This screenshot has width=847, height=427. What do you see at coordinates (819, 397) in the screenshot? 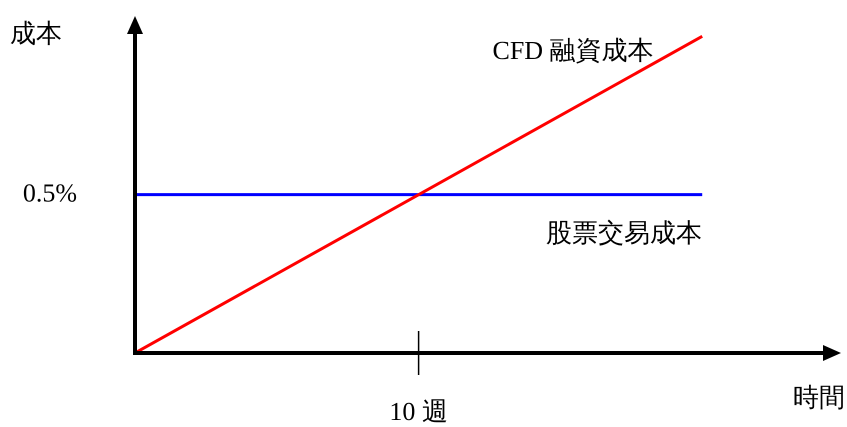
I see `x-axis-title: 時間` at bounding box center [819, 397].